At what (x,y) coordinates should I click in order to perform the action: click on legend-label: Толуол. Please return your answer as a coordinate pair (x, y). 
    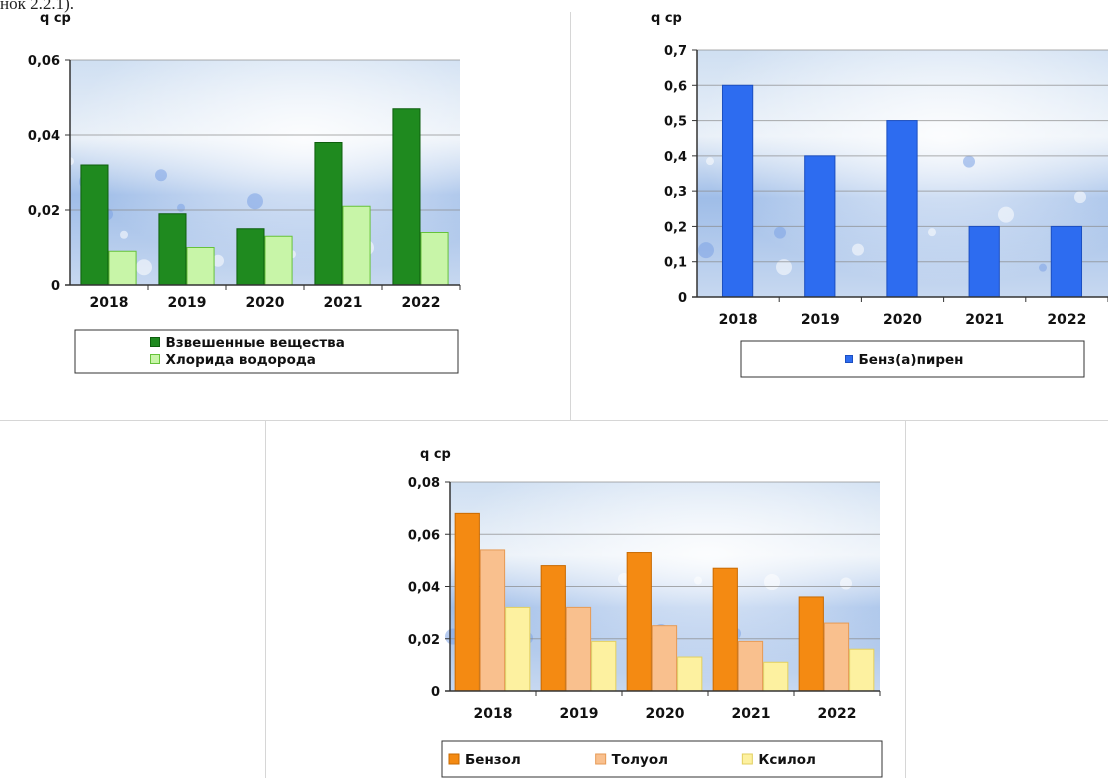
    Looking at the image, I should click on (640, 760).